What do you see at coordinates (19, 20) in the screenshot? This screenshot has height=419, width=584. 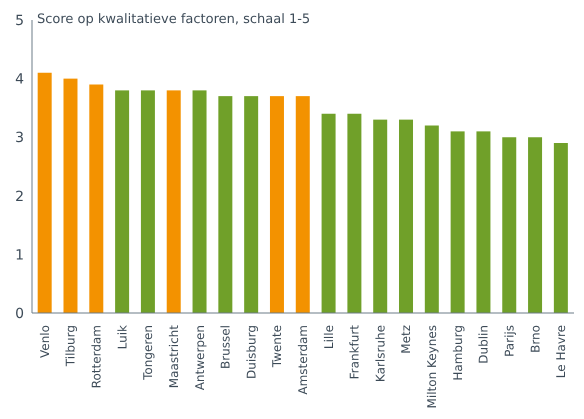 I see `y-tick-label: 5` at bounding box center [19, 20].